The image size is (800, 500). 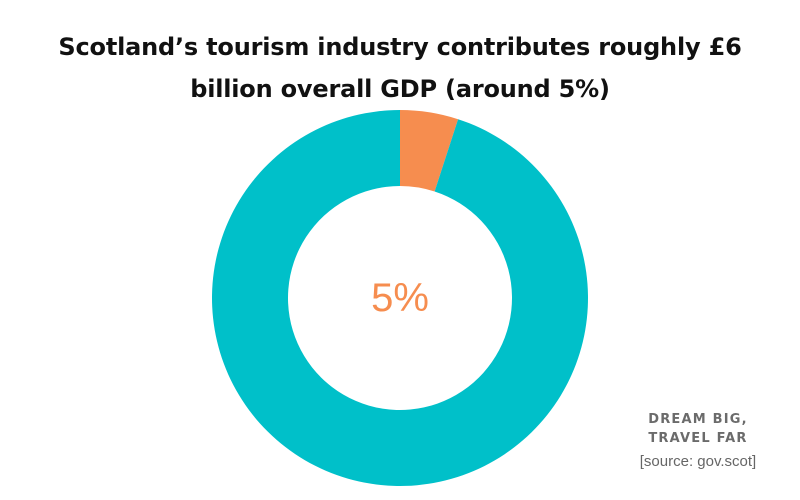 I want to click on center-percent-label: 5%, so click(x=400, y=298).